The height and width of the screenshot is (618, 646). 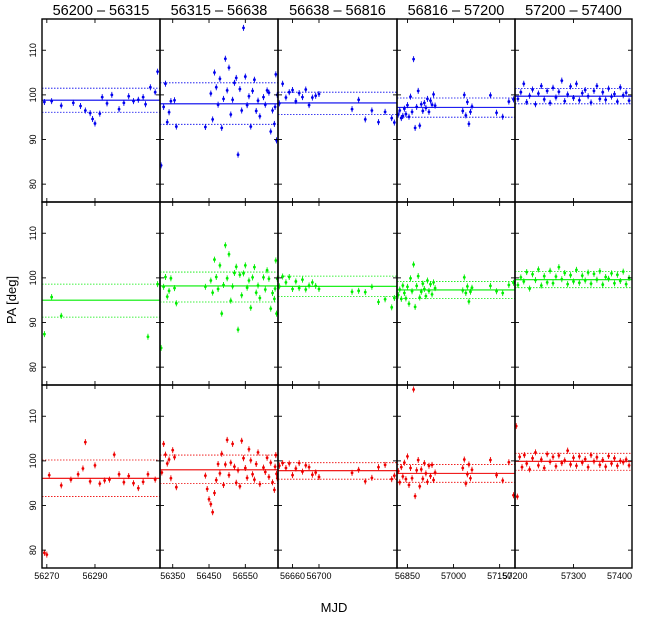 I want to click on panel: 56350 56450 56550, so click(x=219, y=482).